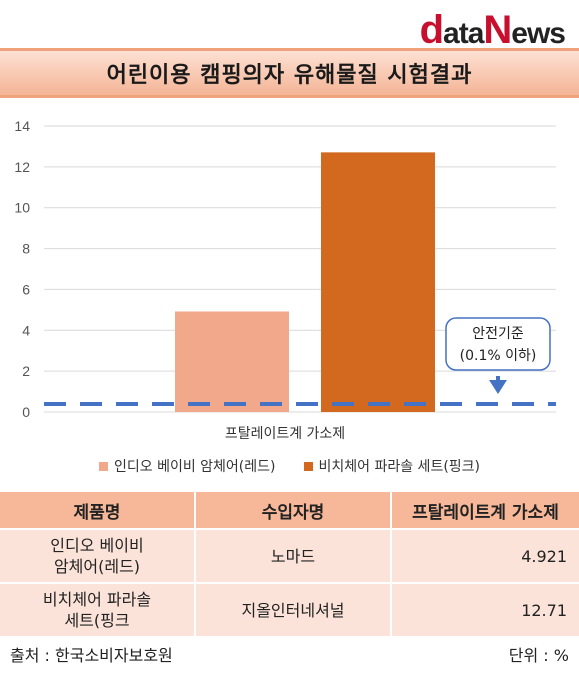 The width and height of the screenshot is (579, 674). Describe the element at coordinates (293, 510) in the screenshot. I see `header-importer: 수입자명` at that location.